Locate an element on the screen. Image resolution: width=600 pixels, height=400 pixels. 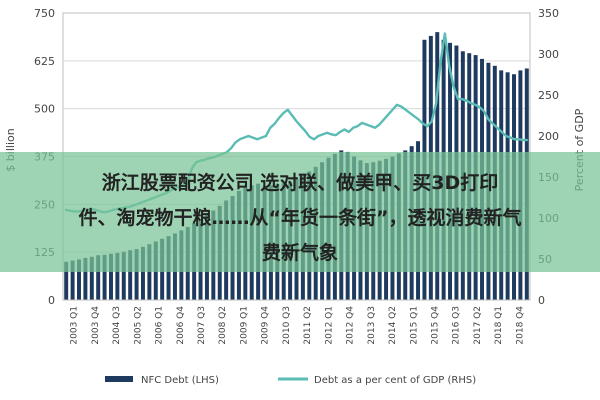
x-tick-label: 2009 Q1 is located at coordinates (244, 325).